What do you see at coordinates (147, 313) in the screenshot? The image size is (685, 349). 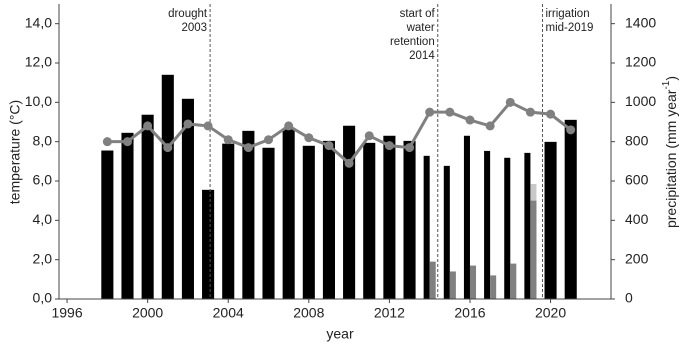 I see `x-tick-label: 2000` at bounding box center [147, 313].